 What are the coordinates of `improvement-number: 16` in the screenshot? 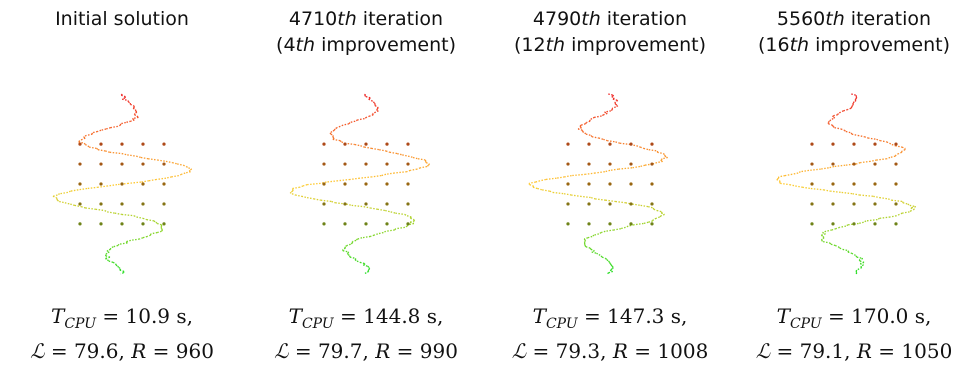 It's located at (777, 45).